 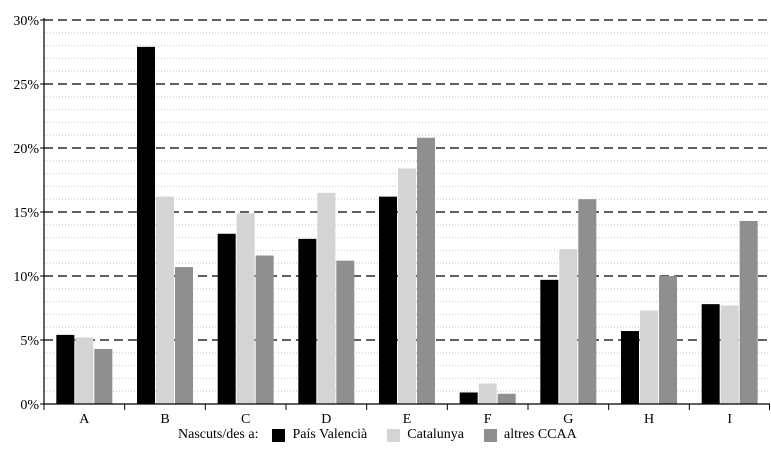 I want to click on x-tick-label: H, so click(x=649, y=419).